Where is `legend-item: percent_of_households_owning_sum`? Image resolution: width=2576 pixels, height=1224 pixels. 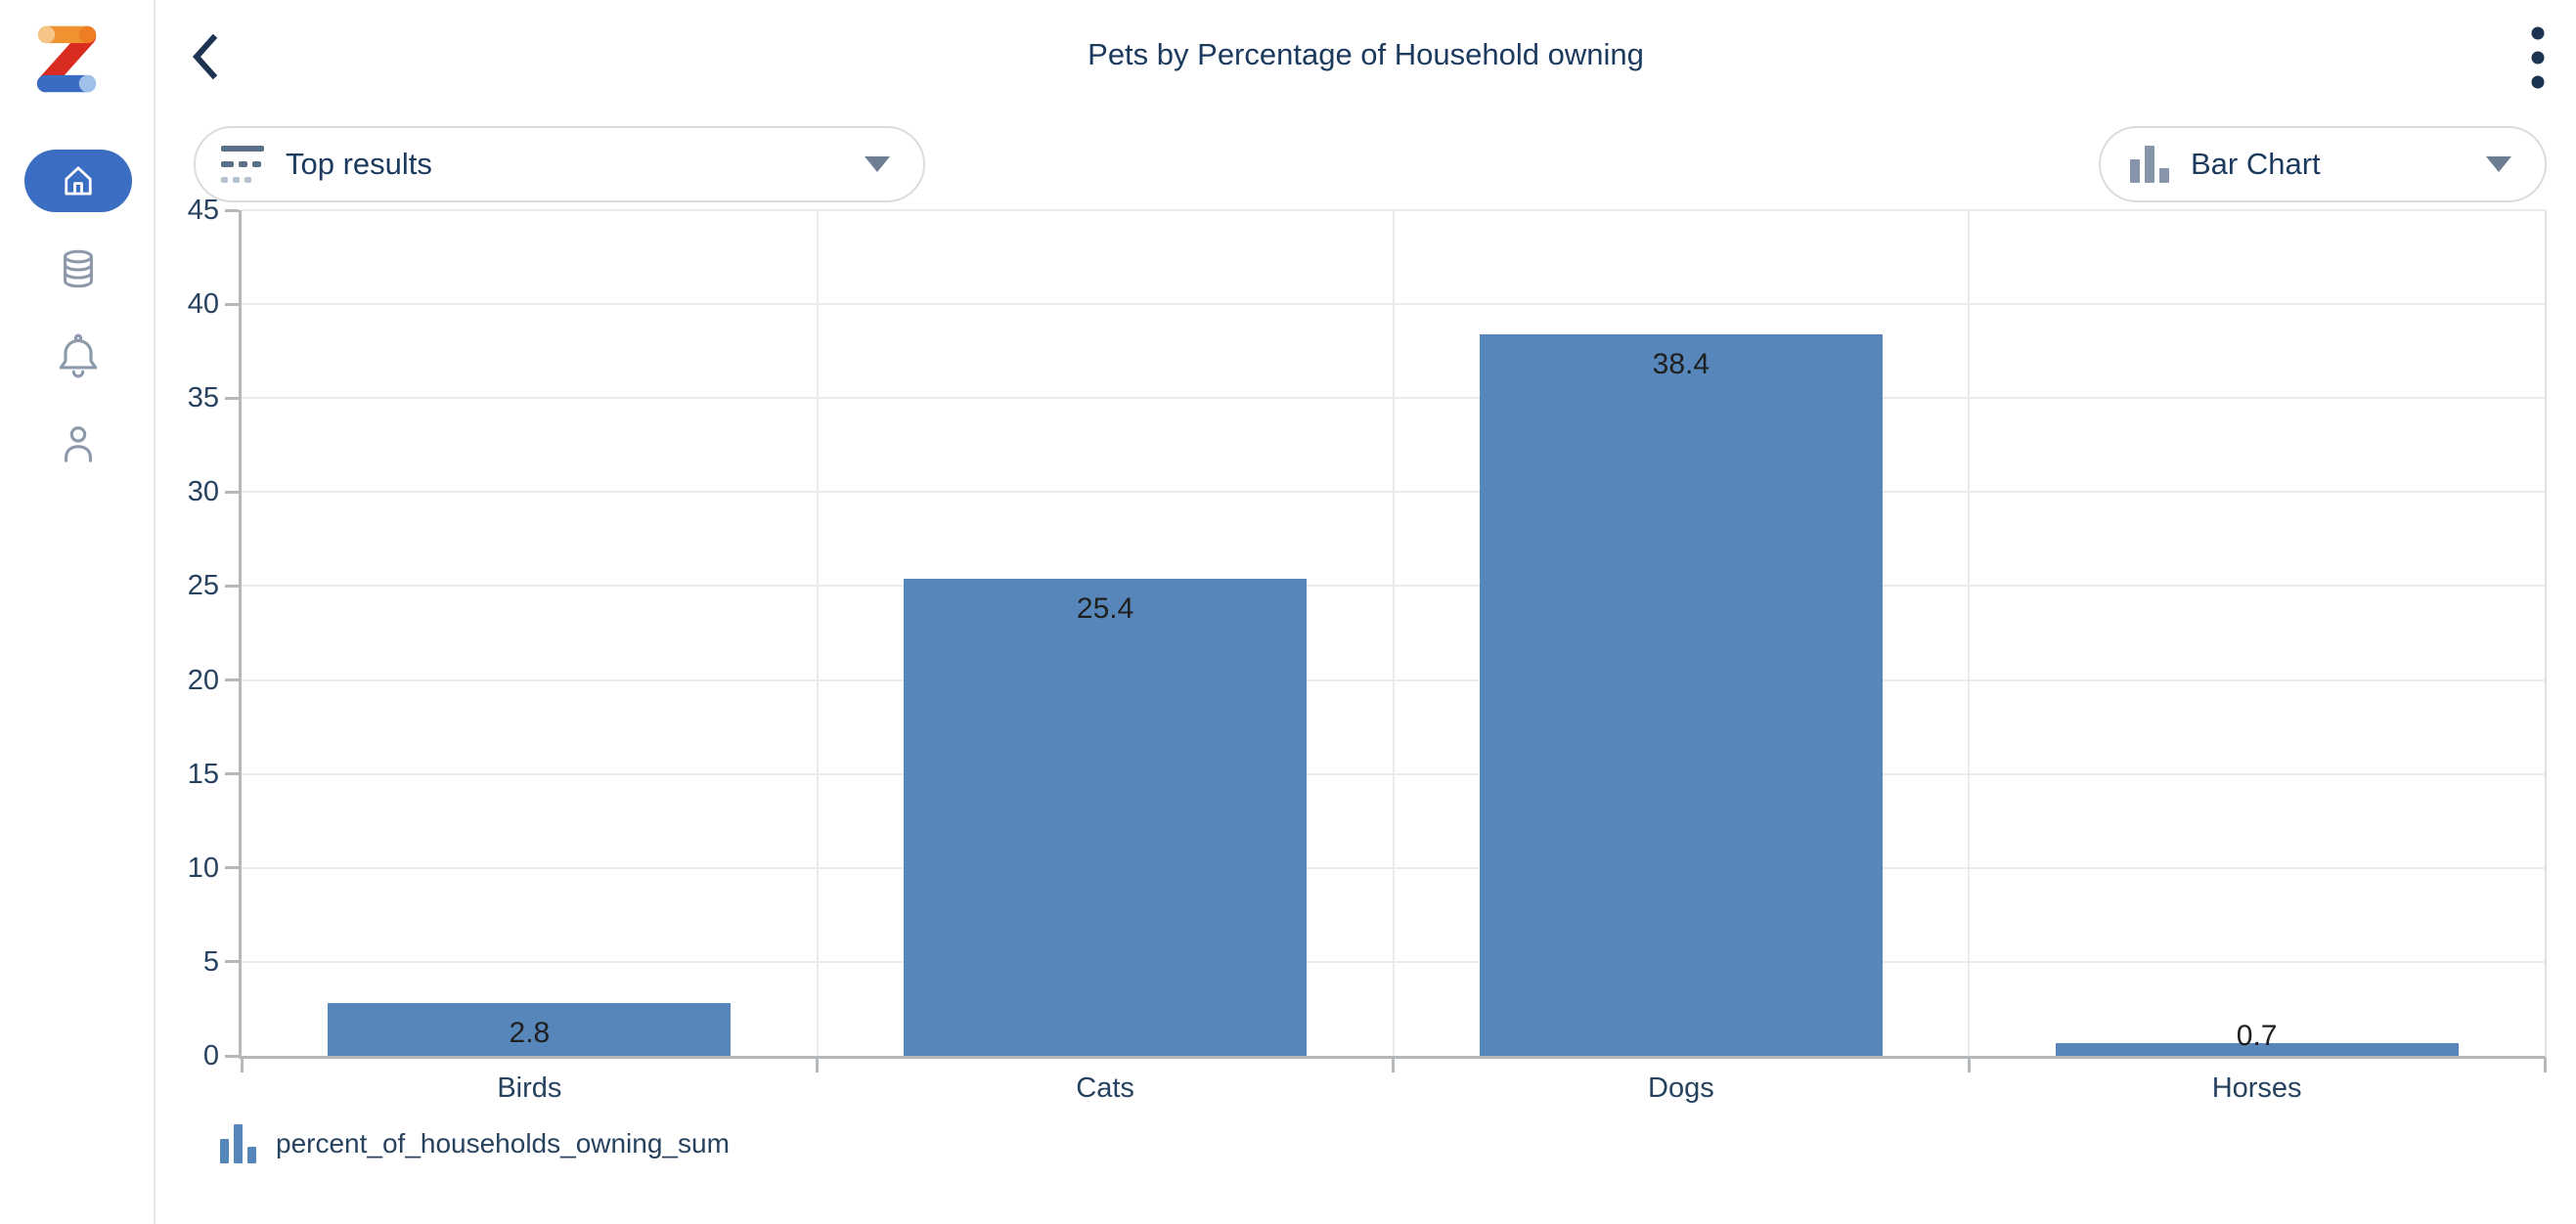
legend-item: percent_of_households_owning_sum is located at coordinates (475, 1143).